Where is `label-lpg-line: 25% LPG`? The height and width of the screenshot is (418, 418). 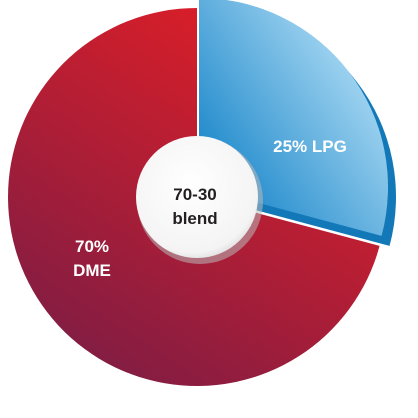 label-lpg-line: 25% LPG is located at coordinates (310, 146).